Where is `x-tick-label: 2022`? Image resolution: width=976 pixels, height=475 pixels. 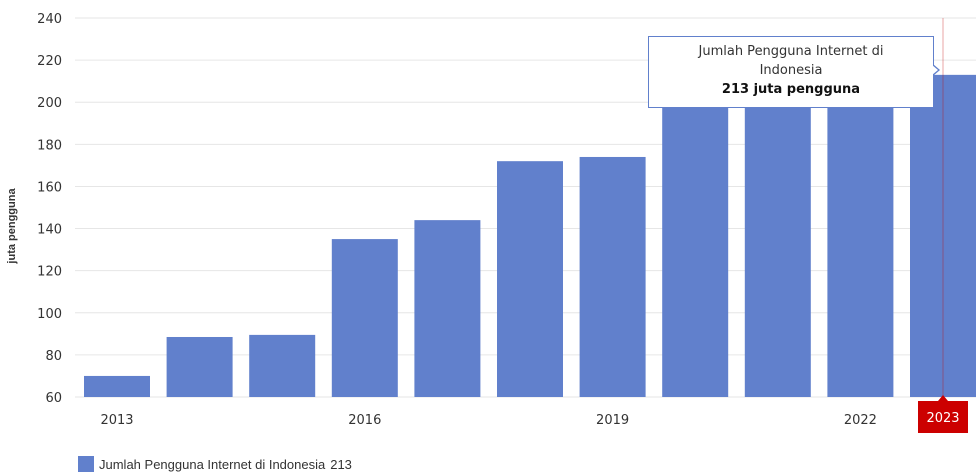
x-tick-label: 2022 is located at coordinates (860, 420).